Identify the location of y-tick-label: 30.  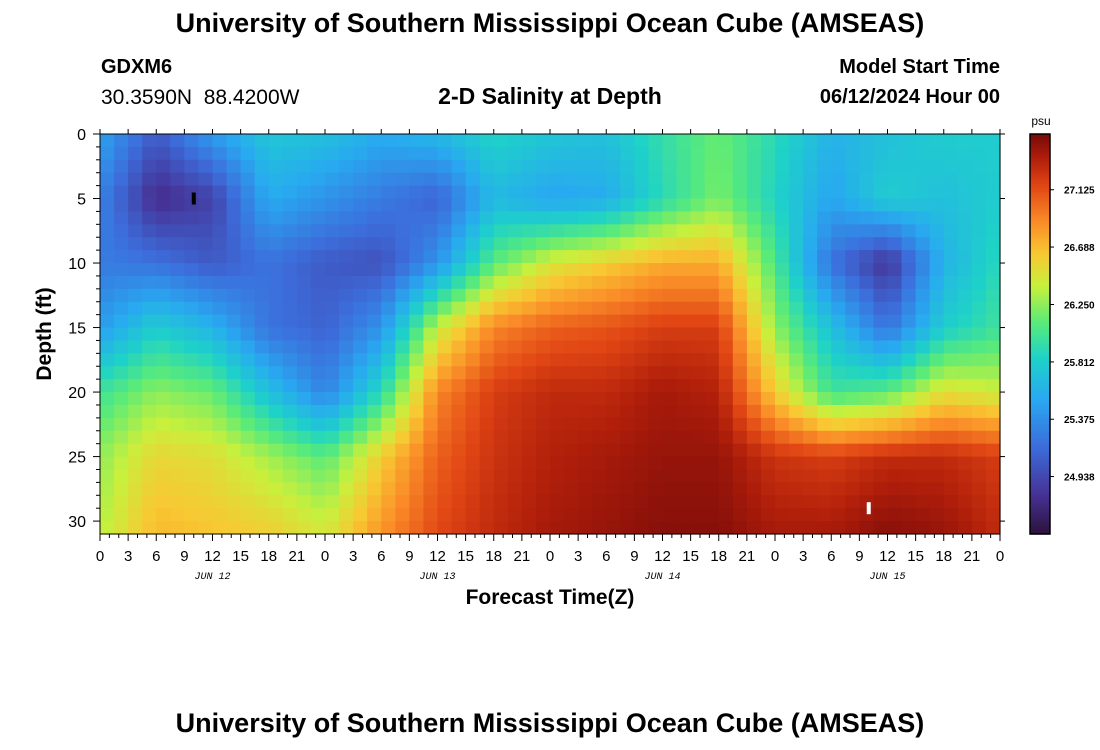
(77, 522).